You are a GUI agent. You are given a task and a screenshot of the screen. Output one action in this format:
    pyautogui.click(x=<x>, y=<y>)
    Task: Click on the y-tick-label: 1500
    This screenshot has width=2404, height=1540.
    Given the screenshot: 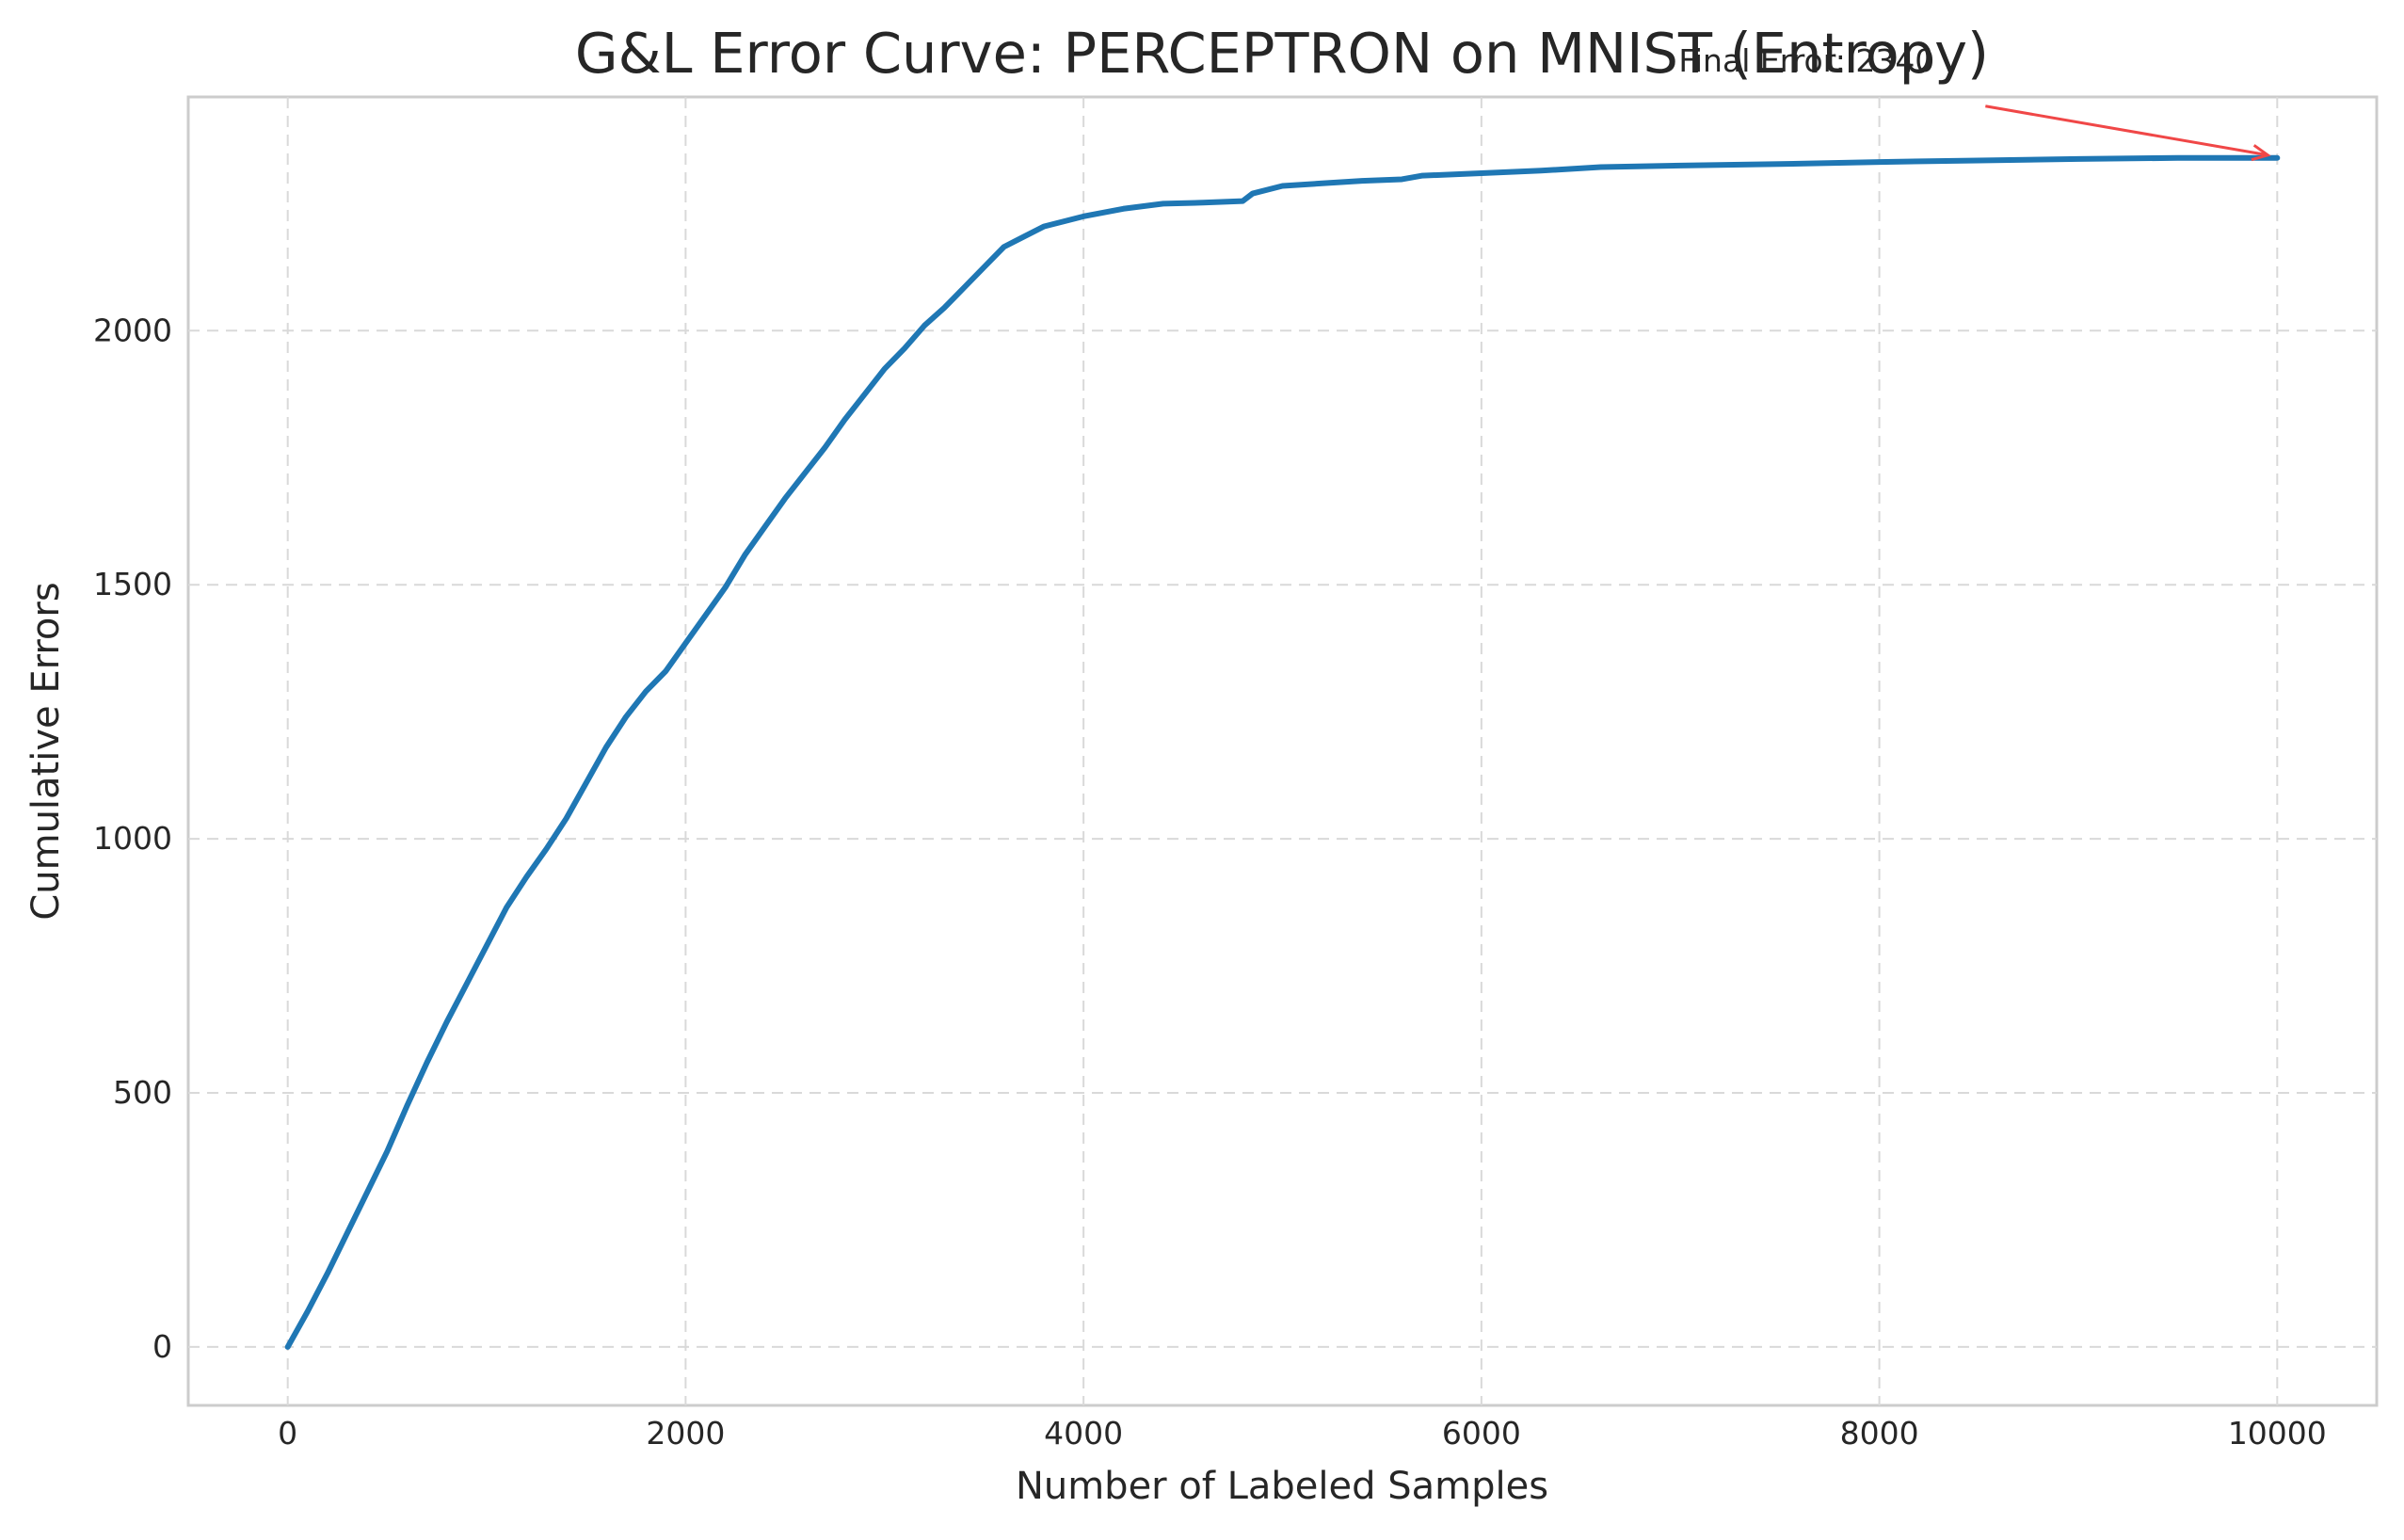 What is the action you would take?
    pyautogui.click(x=132, y=584)
    